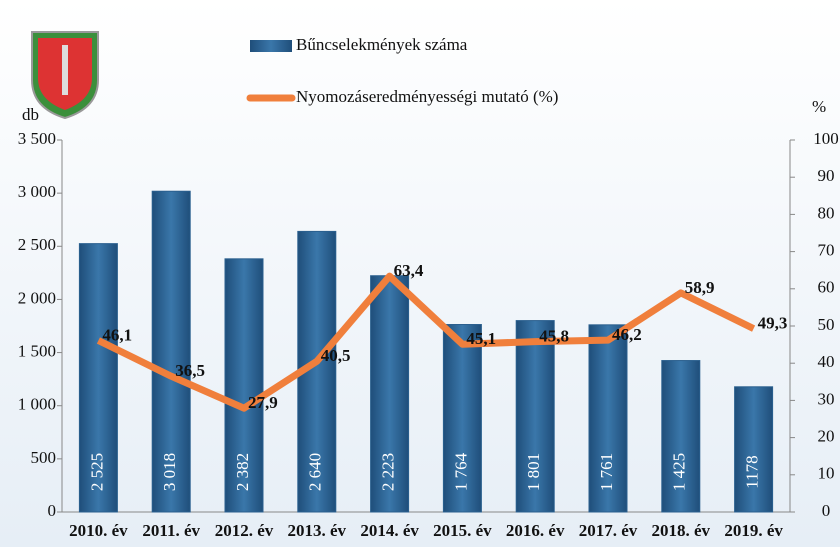 The image size is (840, 547). I want to click on bar-value-label: 2 525, so click(96, 472).